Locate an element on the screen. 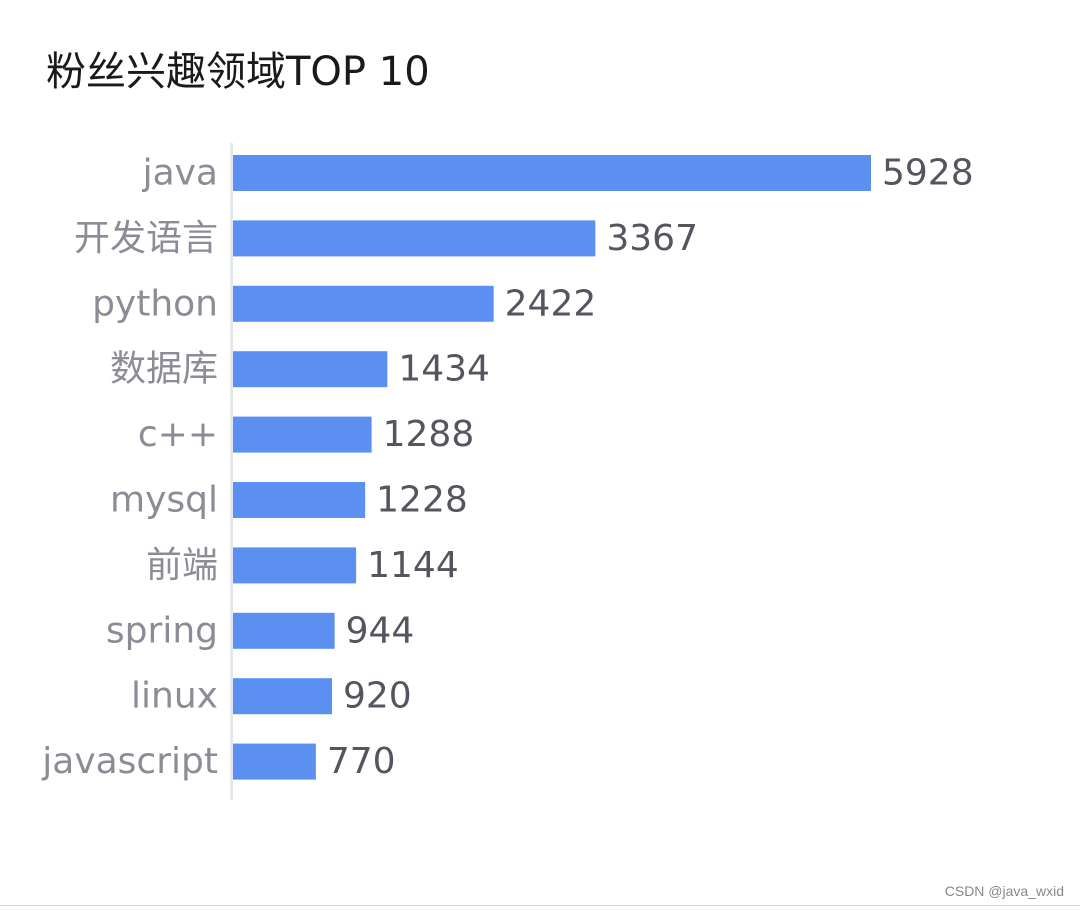 Image resolution: width=1080 pixels, height=911 pixels. value-label: 3367 is located at coordinates (652, 238).